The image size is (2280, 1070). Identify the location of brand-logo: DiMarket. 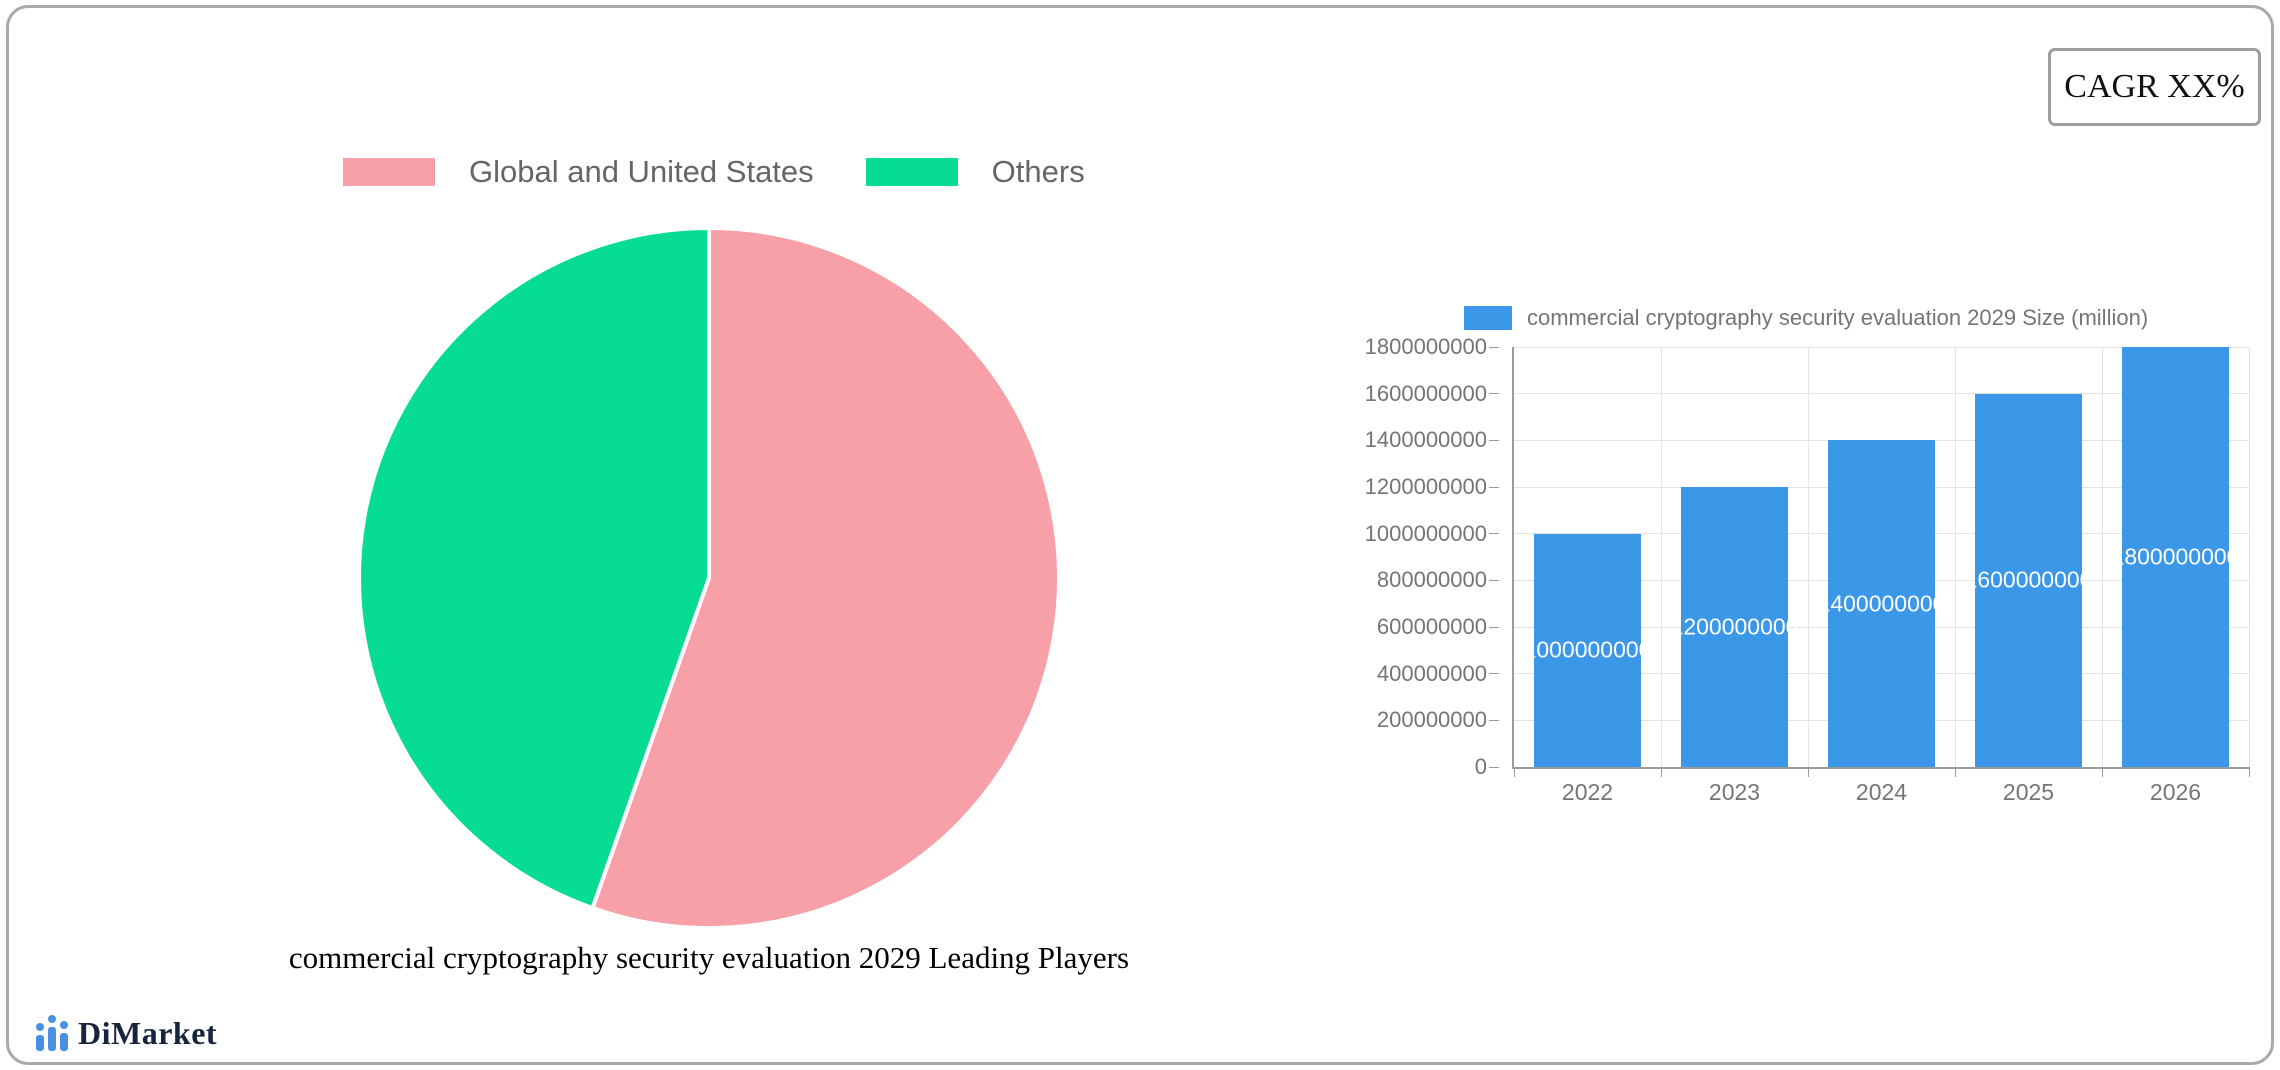
(126, 1033).